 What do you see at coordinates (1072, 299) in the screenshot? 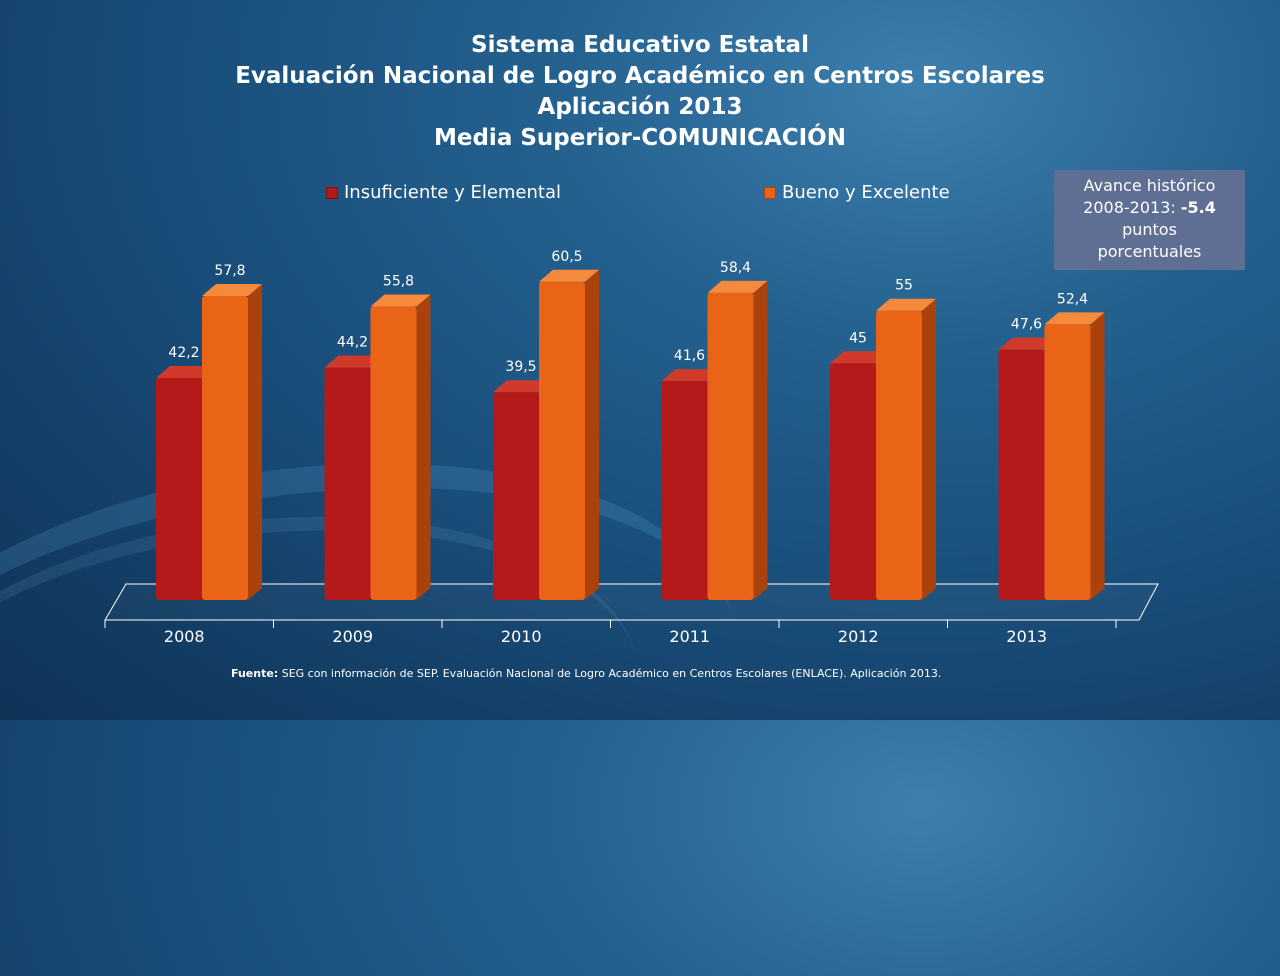
I see `data-label-series-2: 52,4` at bounding box center [1072, 299].